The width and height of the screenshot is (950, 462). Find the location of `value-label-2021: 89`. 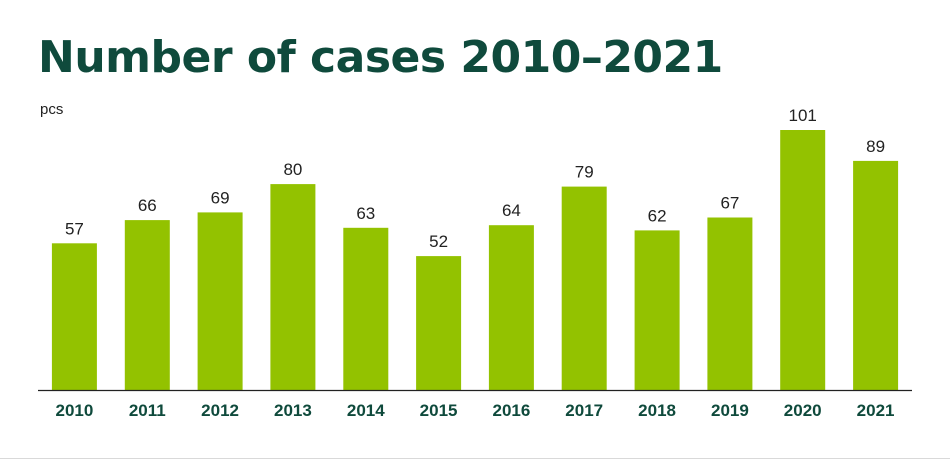

value-label-2021: 89 is located at coordinates (875, 146).